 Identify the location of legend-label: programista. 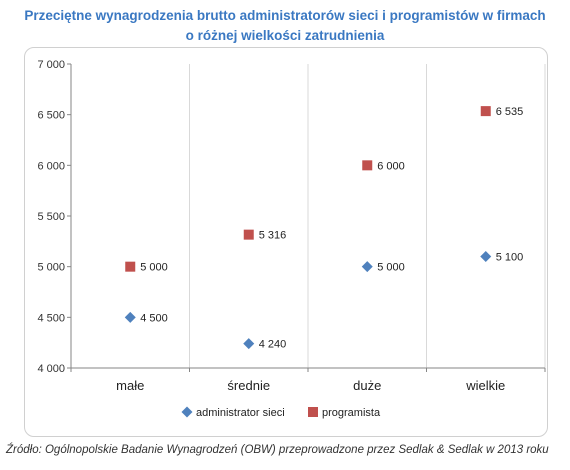
(351, 413).